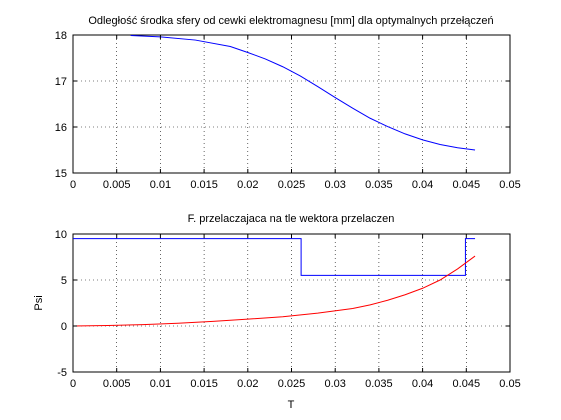 The width and height of the screenshot is (561, 420). I want to click on distance-x-tick-label: 0.025, so click(292, 185).